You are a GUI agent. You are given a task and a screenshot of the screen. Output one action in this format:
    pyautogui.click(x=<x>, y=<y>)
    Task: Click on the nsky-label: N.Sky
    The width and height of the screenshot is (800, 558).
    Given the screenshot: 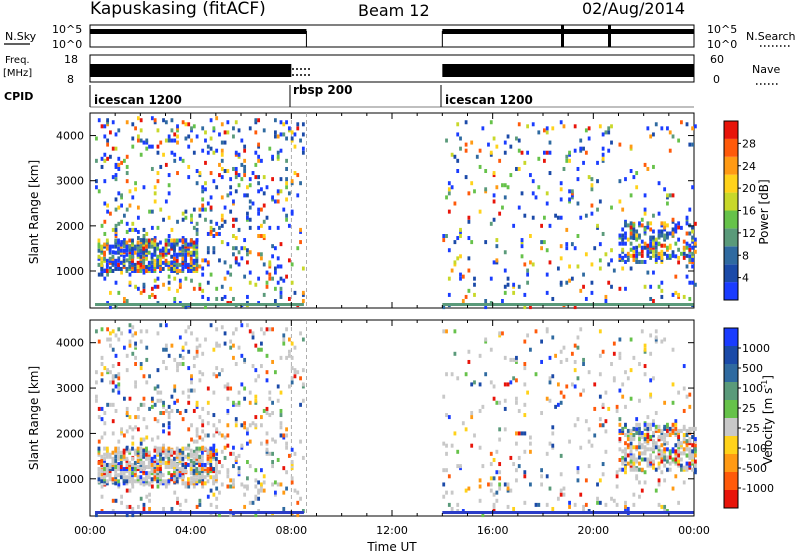 What is the action you would take?
    pyautogui.click(x=21, y=36)
    